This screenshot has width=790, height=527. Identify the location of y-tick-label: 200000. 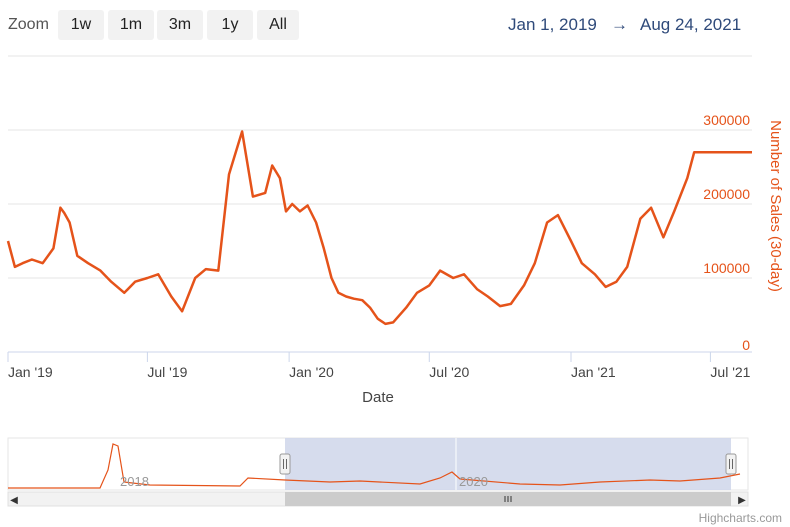
(726, 194).